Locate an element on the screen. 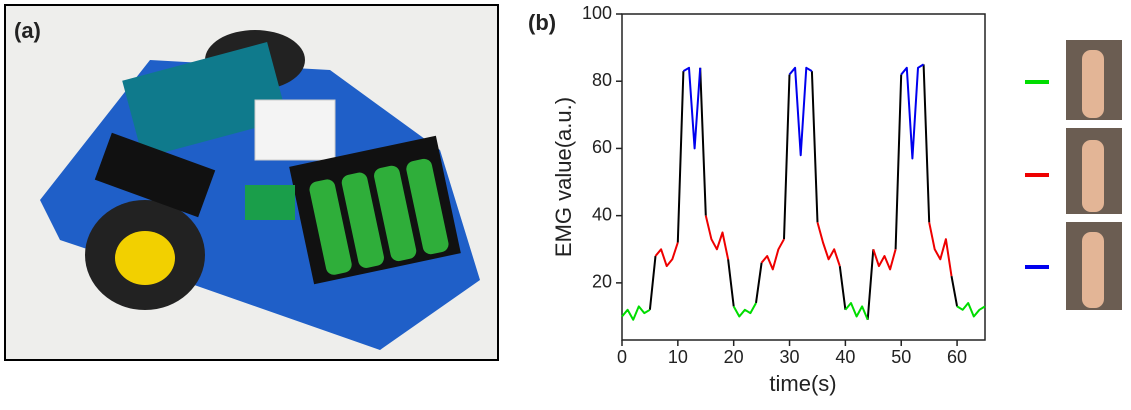  gesture-photos is located at coordinates (1094, 175).